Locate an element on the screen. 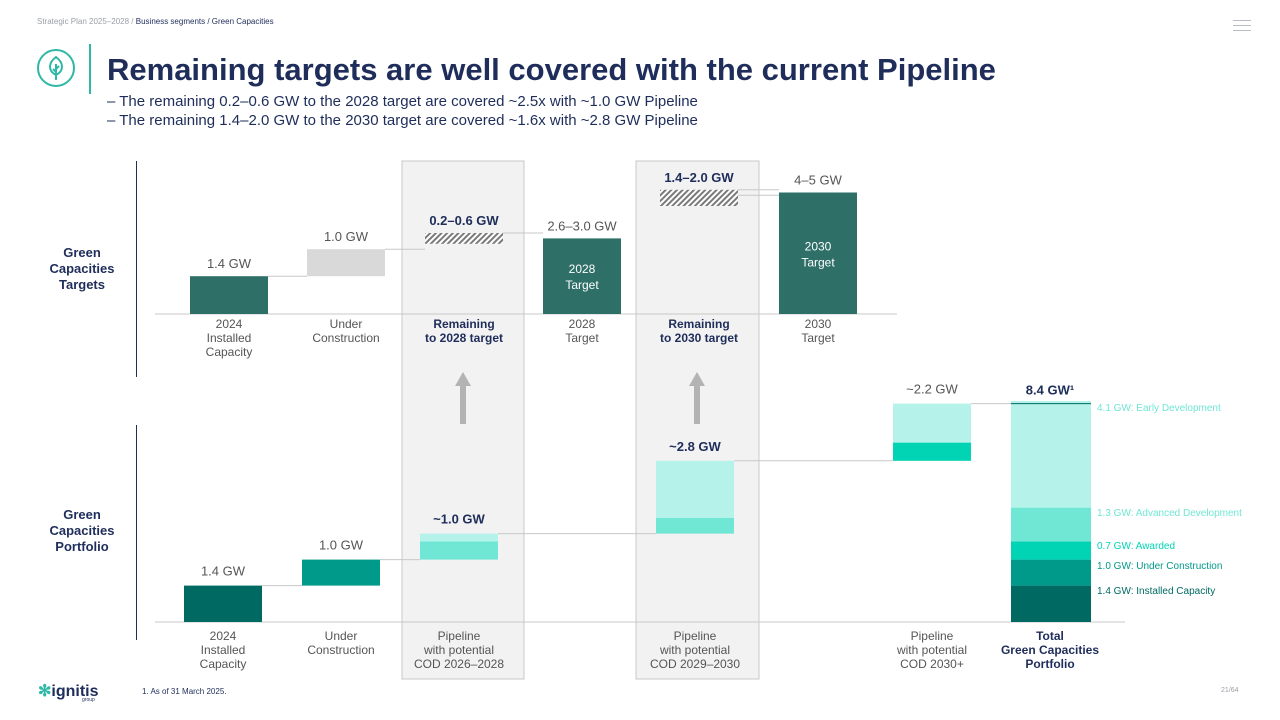 Image resolution: width=1280 pixels, height=720 pixels. breadcrumb-current: Business segments / Green Capacities is located at coordinates (204, 21).